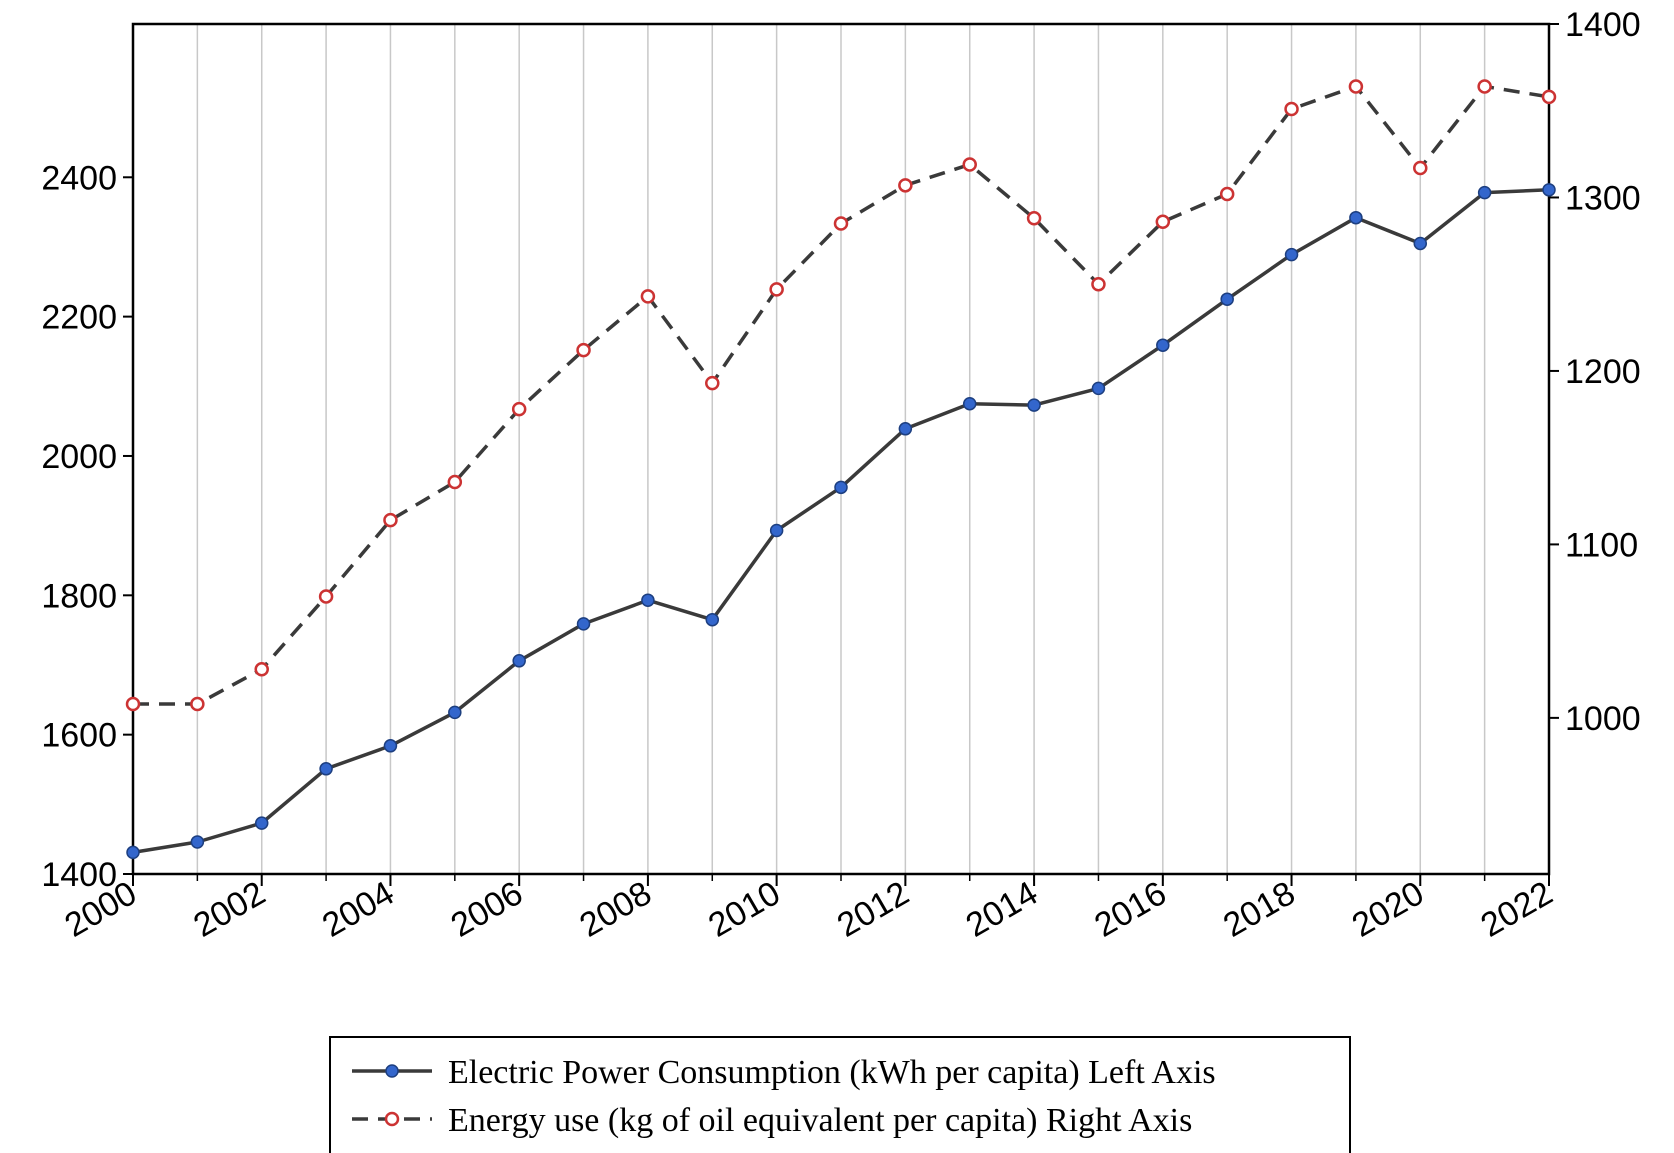 This screenshot has width=1674, height=1153. What do you see at coordinates (487, 909) in the screenshot?
I see `x-tick-label: 2006` at bounding box center [487, 909].